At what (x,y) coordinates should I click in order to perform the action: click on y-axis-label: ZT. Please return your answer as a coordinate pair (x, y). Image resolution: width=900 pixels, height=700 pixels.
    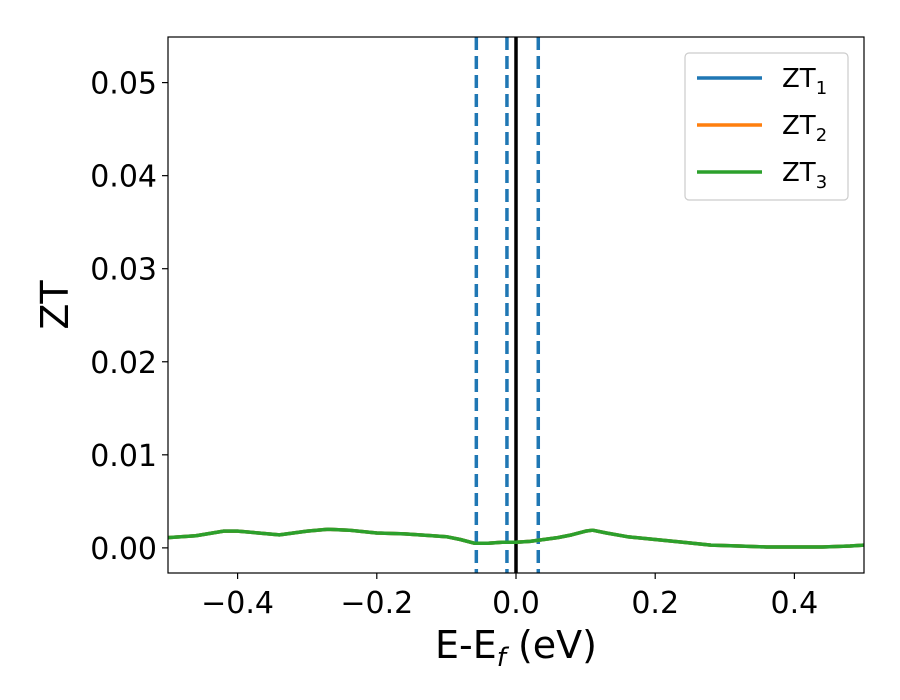
    Looking at the image, I should click on (55, 305).